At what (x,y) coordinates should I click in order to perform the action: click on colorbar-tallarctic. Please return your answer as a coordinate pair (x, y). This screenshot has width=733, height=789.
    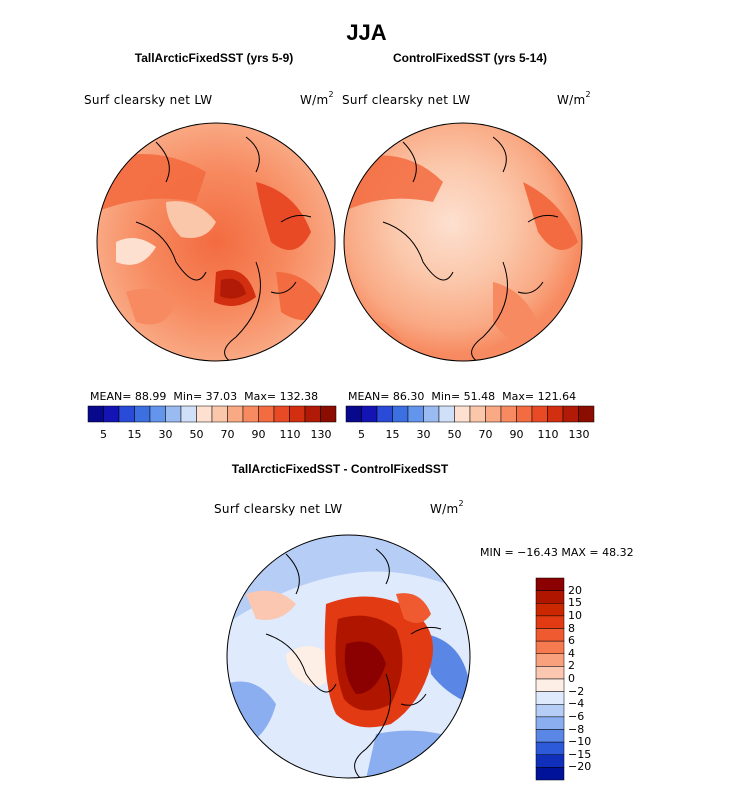
    Looking at the image, I should click on (212, 414).